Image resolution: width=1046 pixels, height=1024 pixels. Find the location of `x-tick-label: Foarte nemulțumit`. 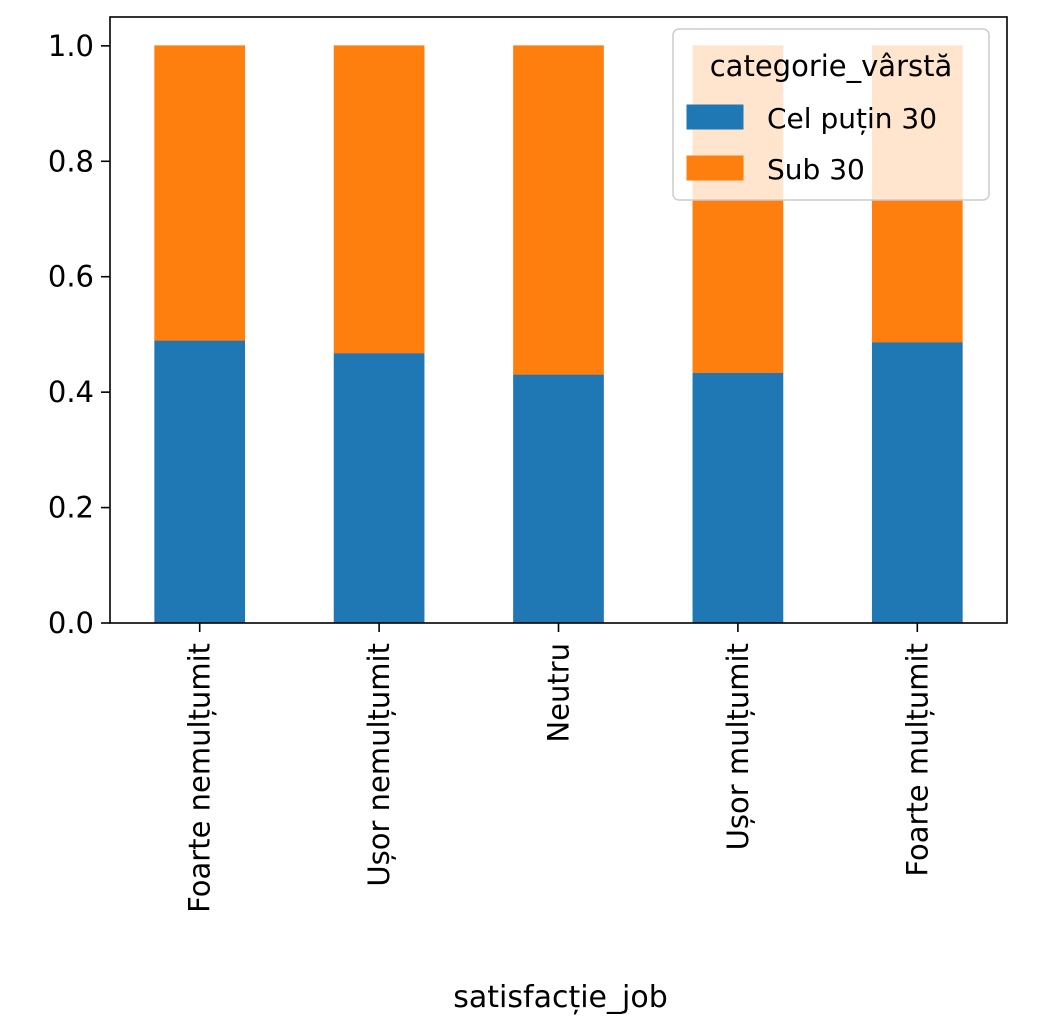

x-tick-label: Foarte nemulțumit is located at coordinates (200, 778).